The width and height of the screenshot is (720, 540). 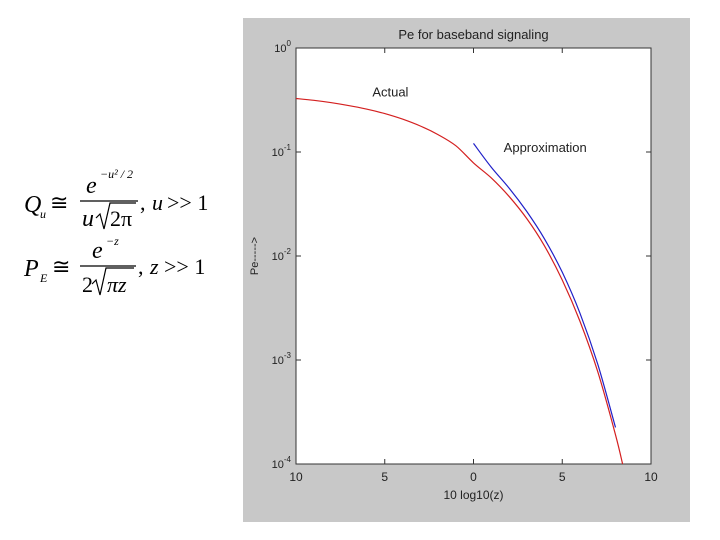 I want to click on p-lhs-sub: E, so click(x=43, y=278).